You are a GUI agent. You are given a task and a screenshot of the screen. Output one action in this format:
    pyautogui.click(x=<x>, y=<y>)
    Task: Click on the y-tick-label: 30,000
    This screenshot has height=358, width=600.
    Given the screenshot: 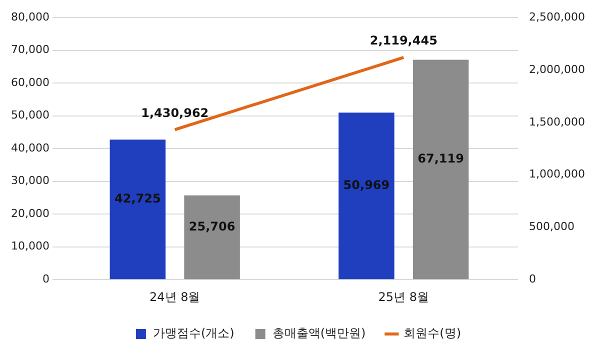 What is the action you would take?
    pyautogui.click(x=30, y=181)
    